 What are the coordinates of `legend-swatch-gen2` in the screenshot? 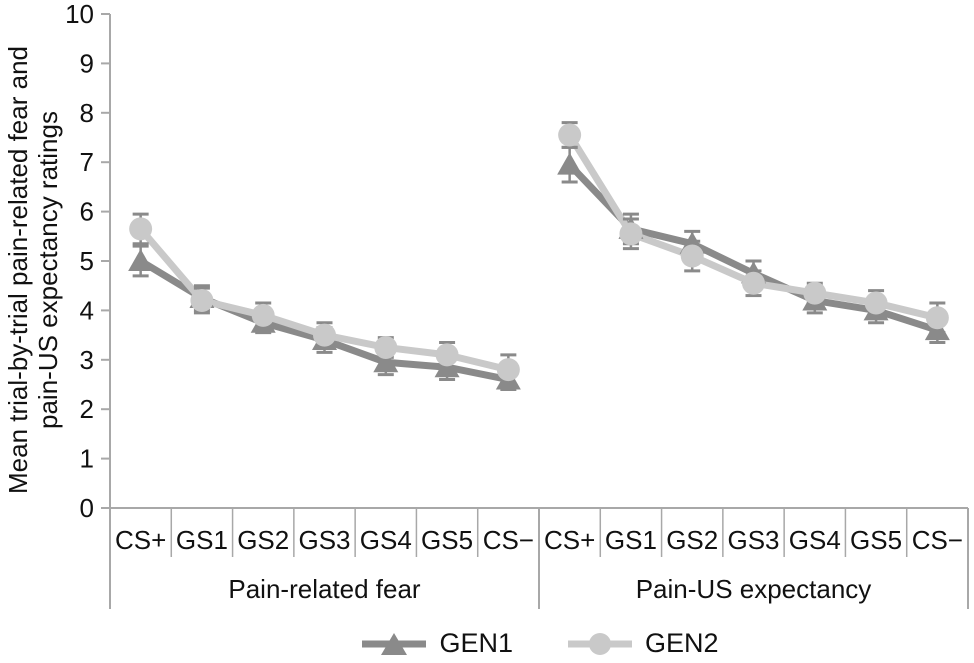 It's located at (600, 643).